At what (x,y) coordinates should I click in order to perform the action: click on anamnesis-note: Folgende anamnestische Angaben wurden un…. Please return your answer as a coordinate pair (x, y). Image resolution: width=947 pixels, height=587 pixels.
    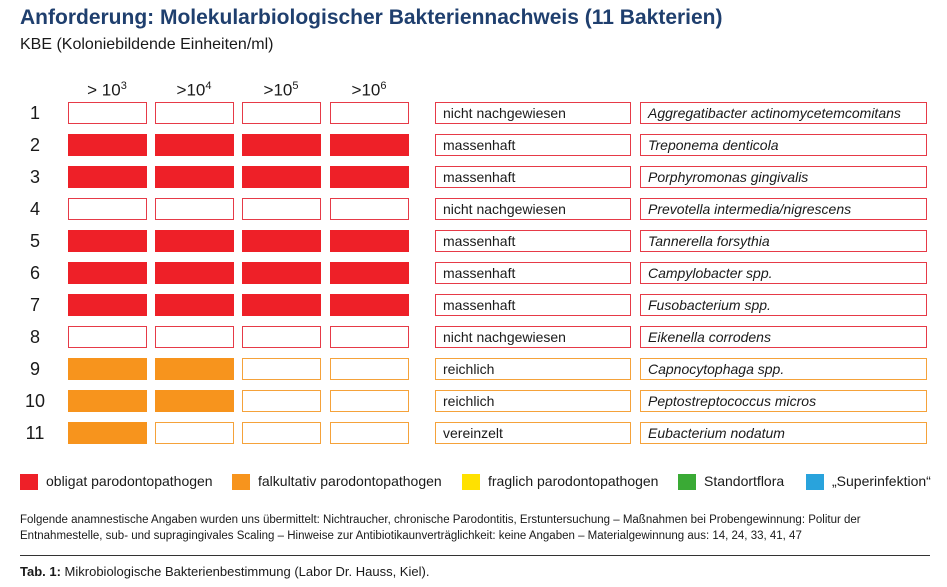
    Looking at the image, I should click on (440, 528).